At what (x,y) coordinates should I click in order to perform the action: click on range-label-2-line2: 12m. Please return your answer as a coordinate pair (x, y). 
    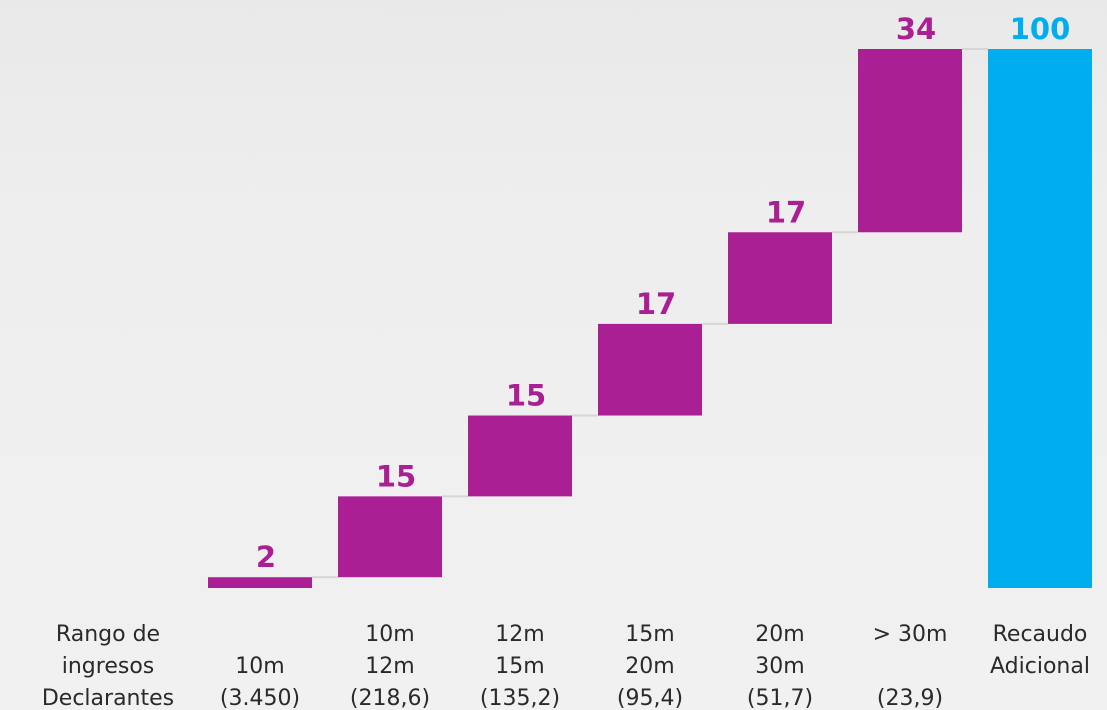
    Looking at the image, I should click on (389, 666).